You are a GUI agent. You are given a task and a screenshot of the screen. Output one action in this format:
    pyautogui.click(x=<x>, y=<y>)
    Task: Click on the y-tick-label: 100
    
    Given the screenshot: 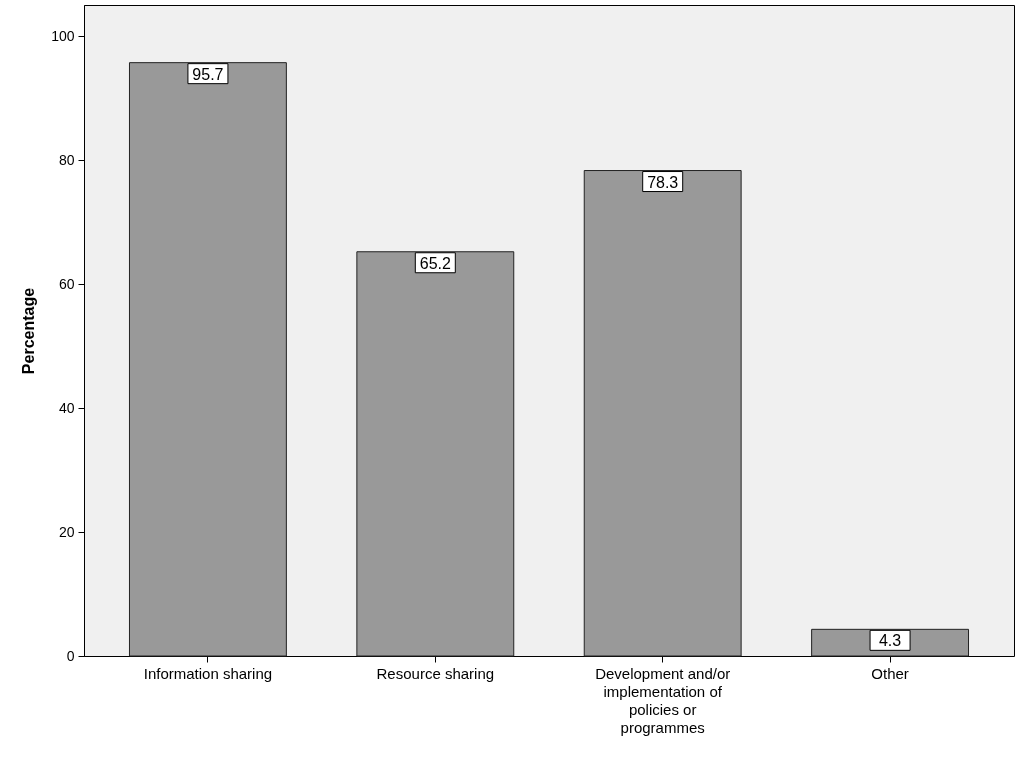 What is the action you would take?
    pyautogui.click(x=63, y=35)
    